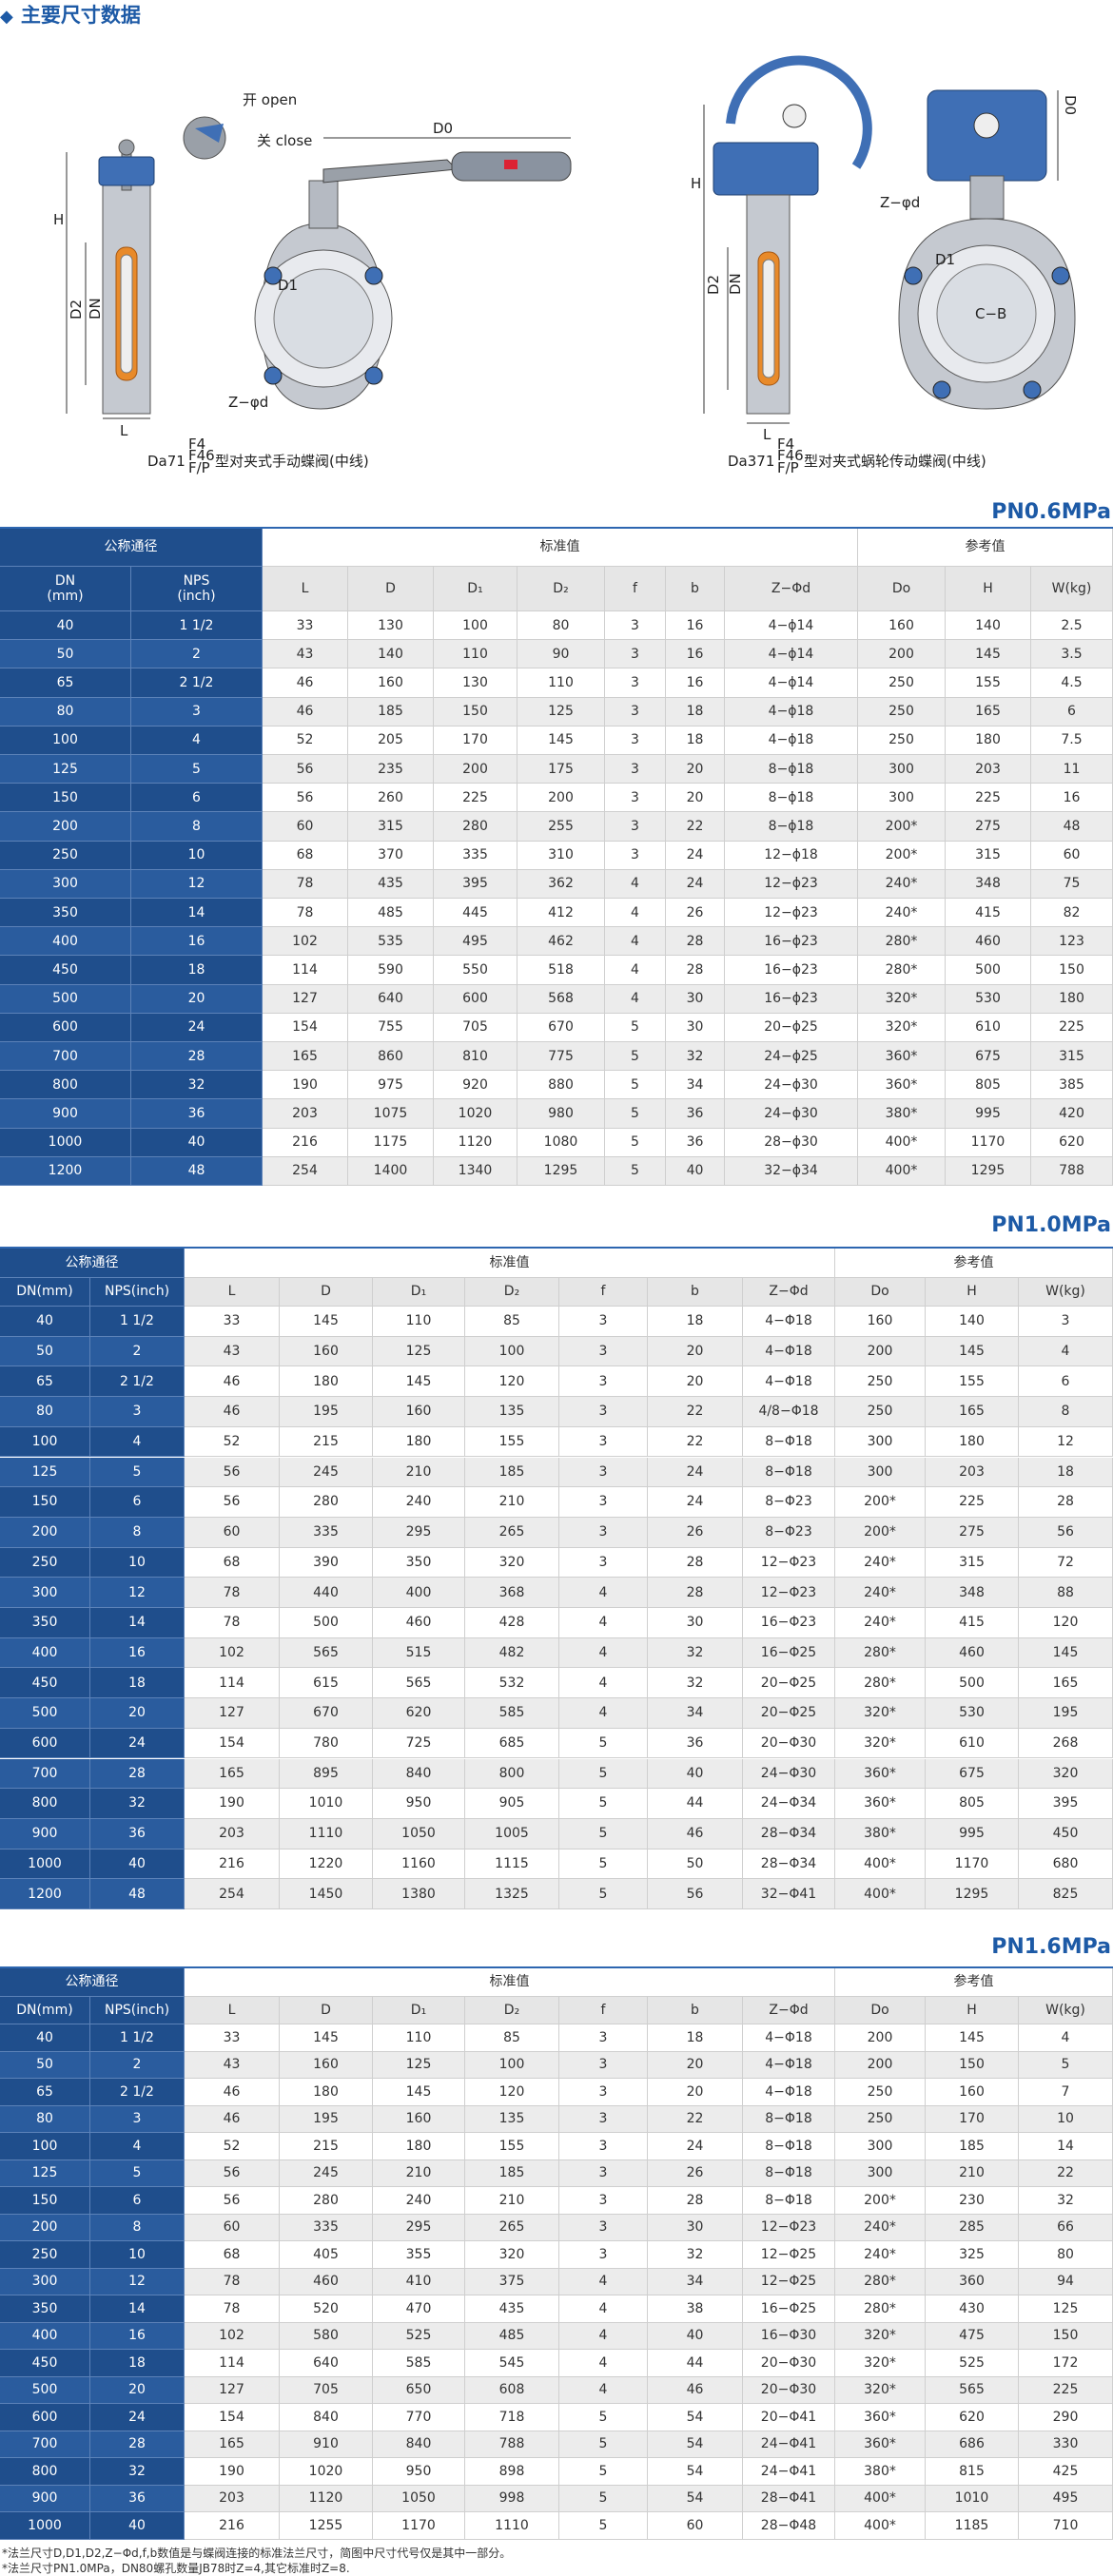 The height and width of the screenshot is (2576, 1113). Describe the element at coordinates (972, 1713) in the screenshot. I see `data-cell: 530` at that location.